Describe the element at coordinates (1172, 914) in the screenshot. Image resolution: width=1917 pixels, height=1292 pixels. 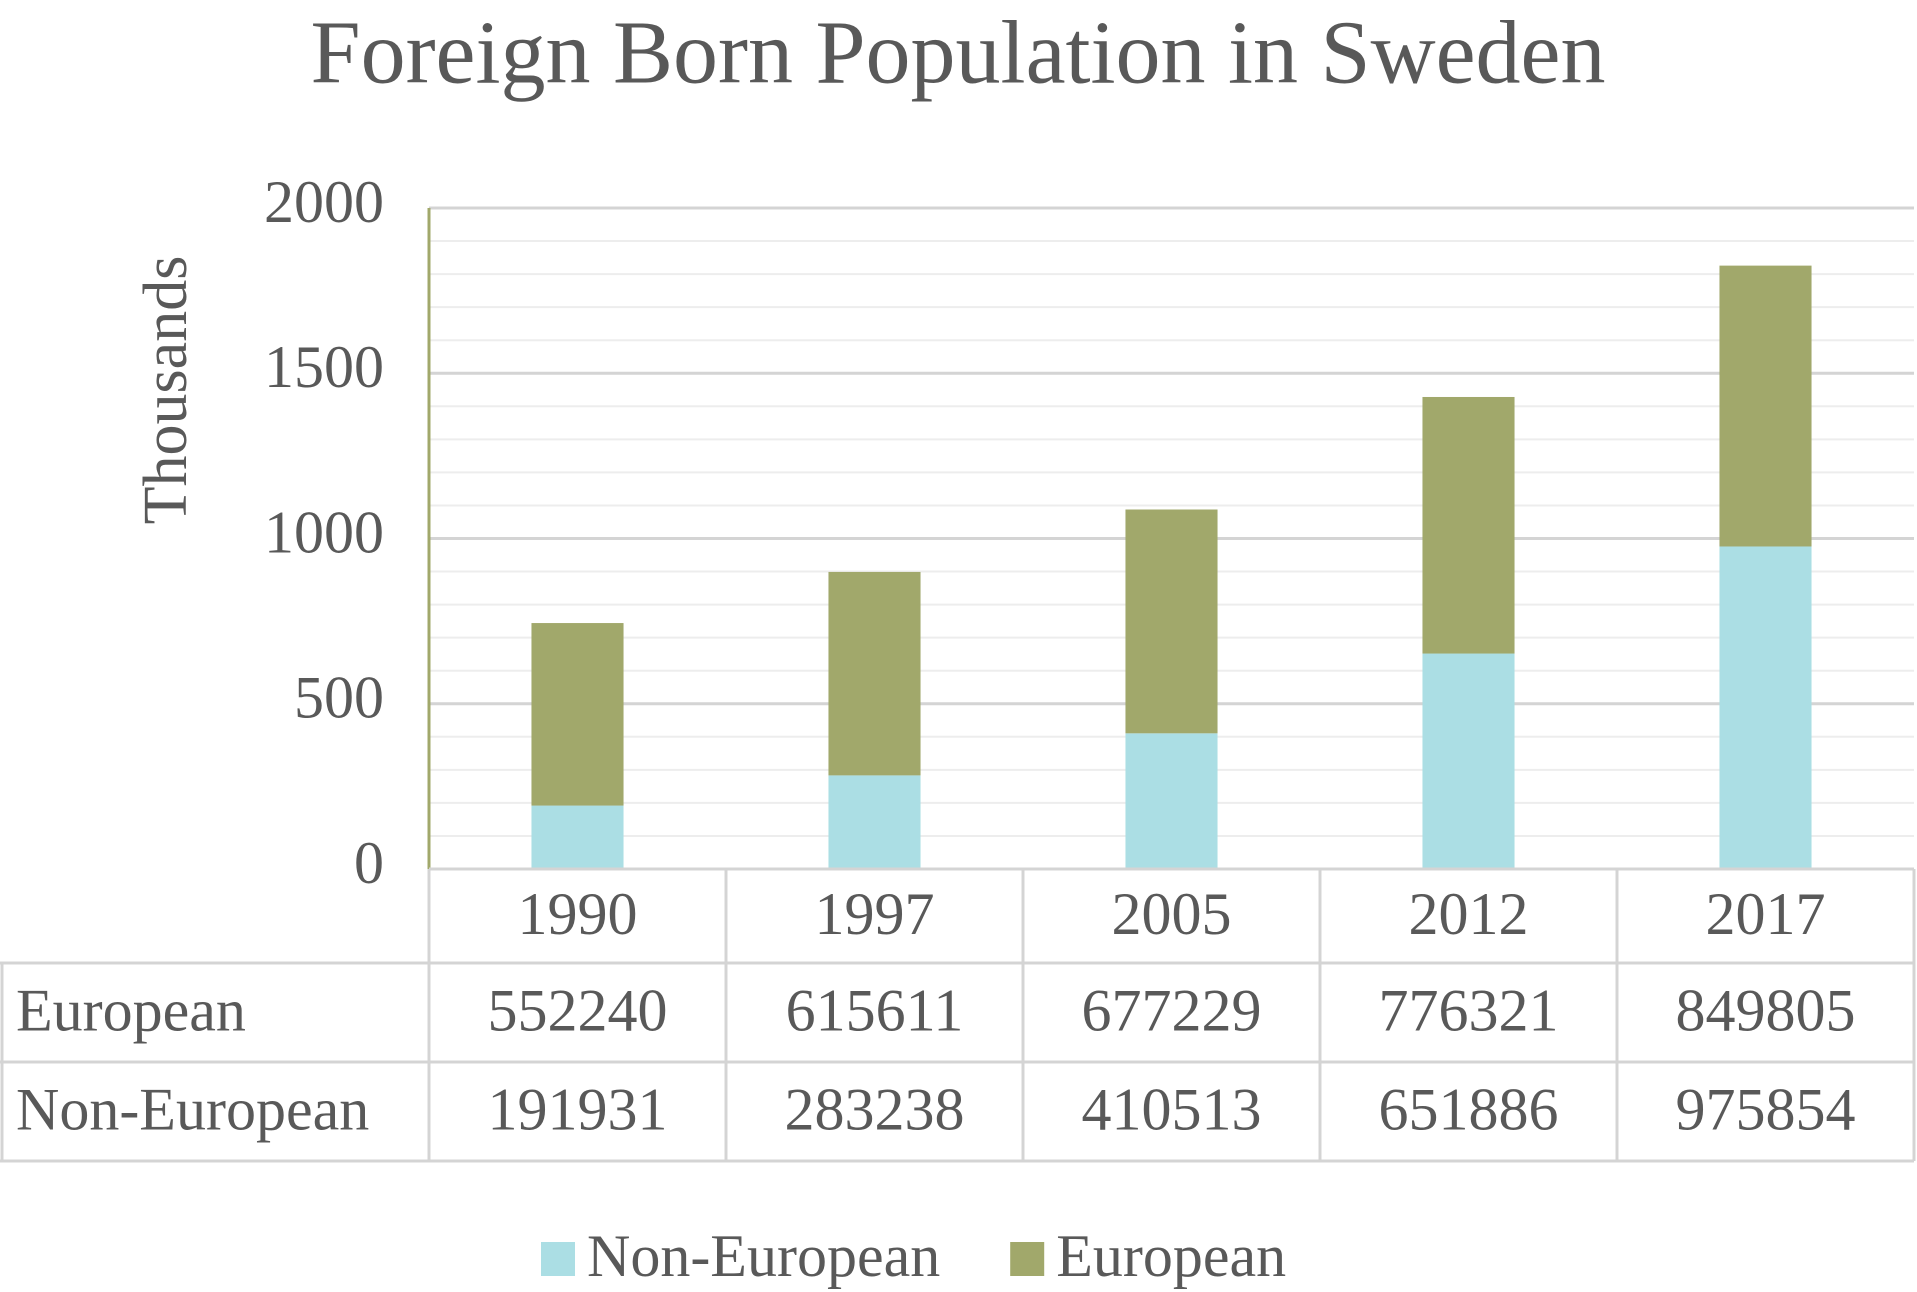
I see `x-tick-label: 2005` at that location.